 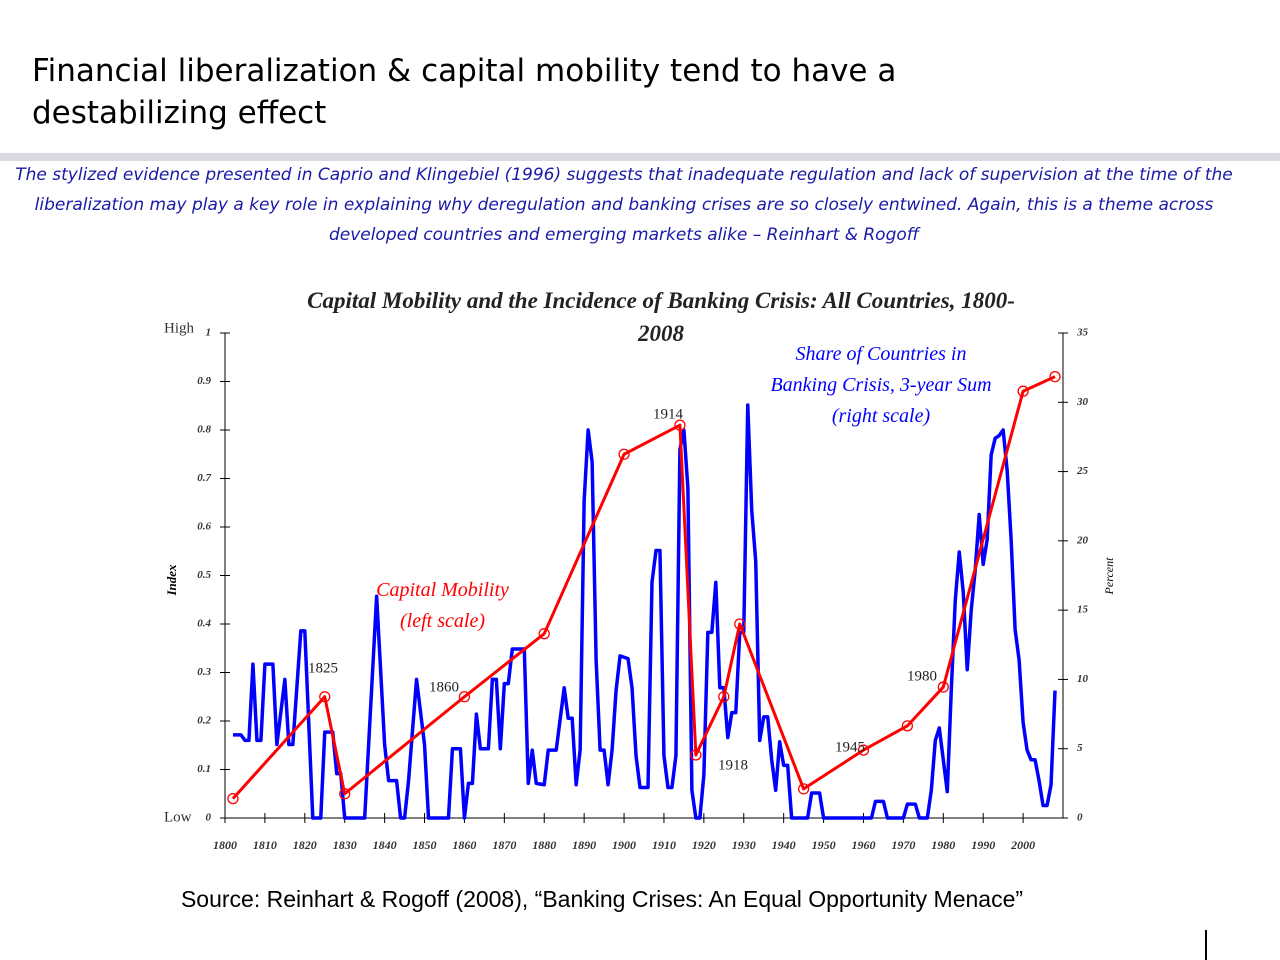 What do you see at coordinates (345, 845) in the screenshot?
I see `x-tick-label: 1830` at bounding box center [345, 845].